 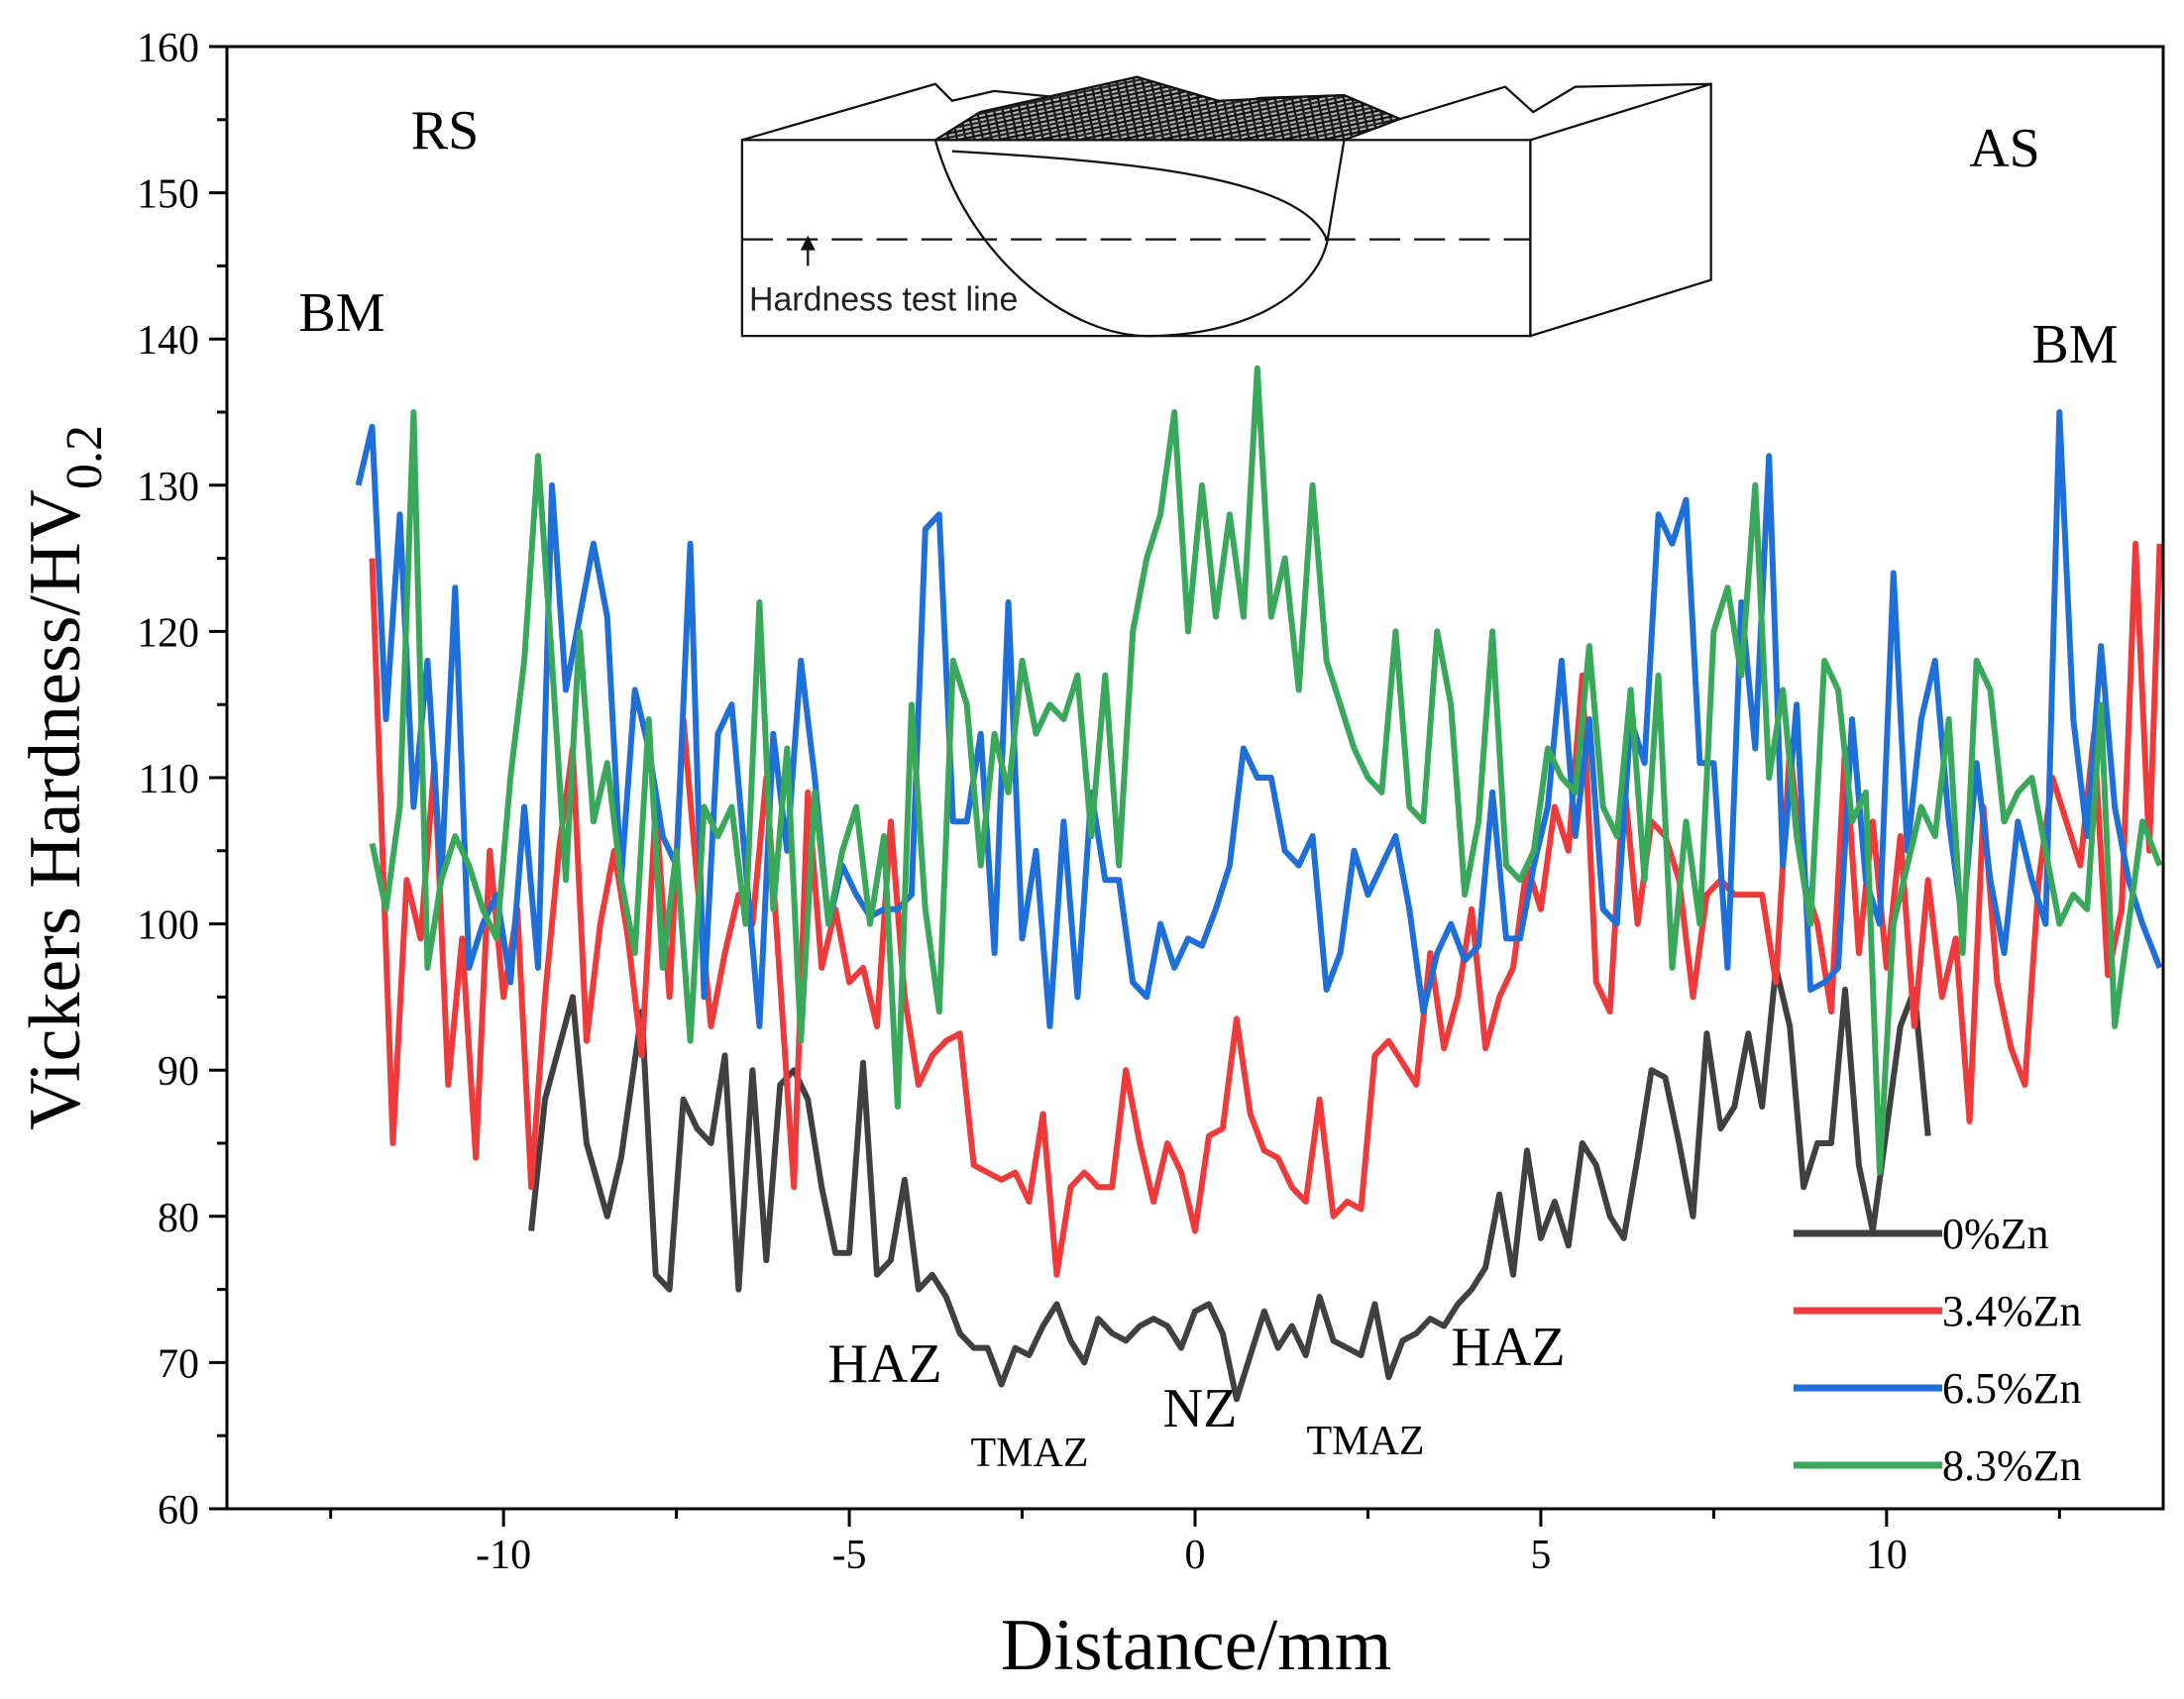 What do you see at coordinates (2004, 148) in the screenshot?
I see `annotation: AS` at bounding box center [2004, 148].